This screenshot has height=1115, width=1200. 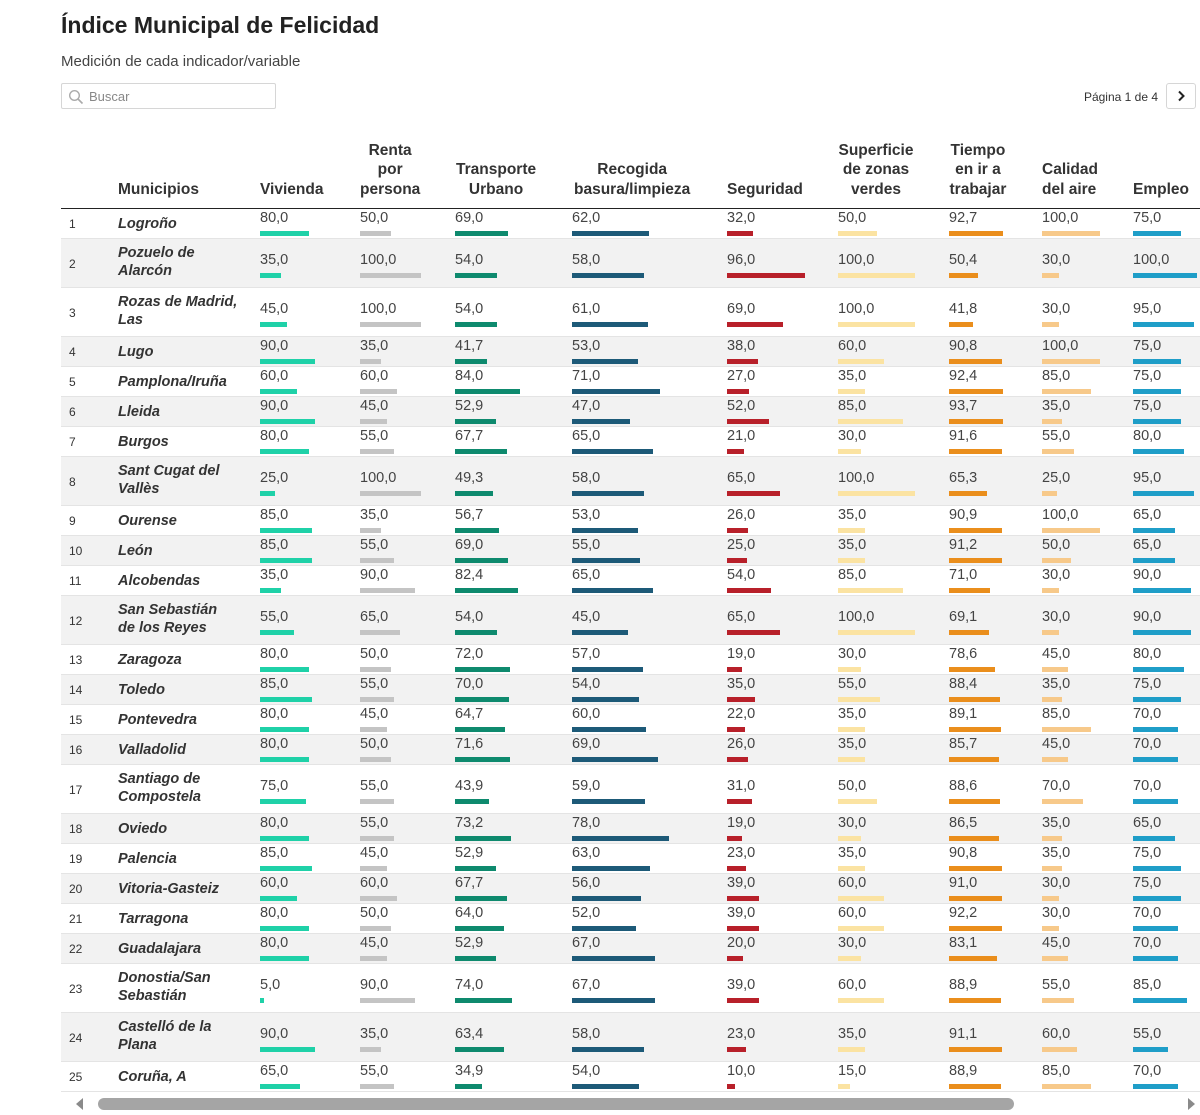 I want to click on column-header-empleo: Empleo, so click(x=1161, y=189).